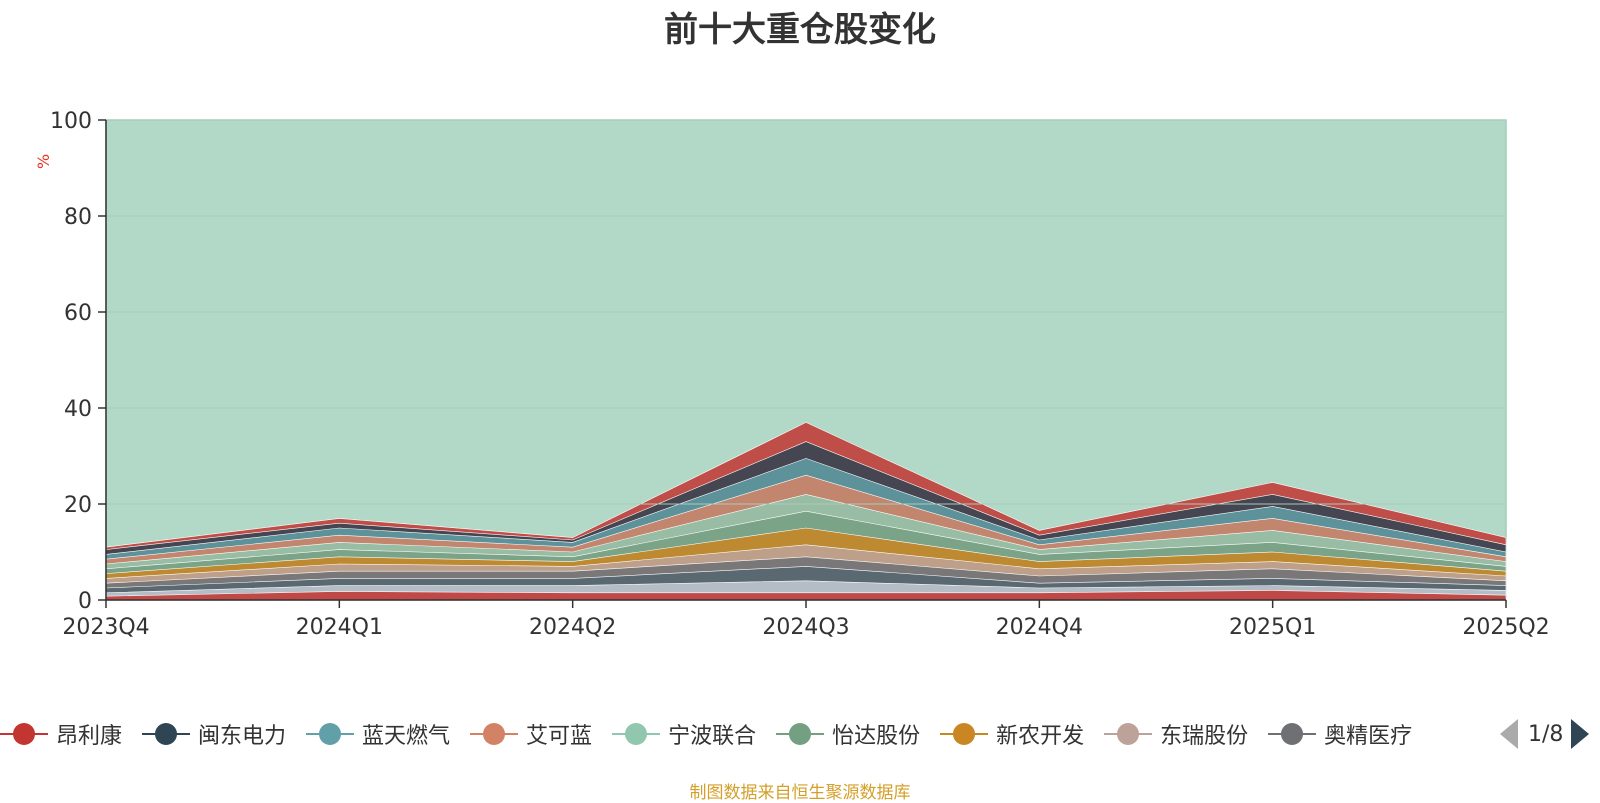 Image resolution: width=1600 pixels, height=803 pixels. What do you see at coordinates (105, 627) in the screenshot?
I see `x-tick-label: 2023Q4` at bounding box center [105, 627].